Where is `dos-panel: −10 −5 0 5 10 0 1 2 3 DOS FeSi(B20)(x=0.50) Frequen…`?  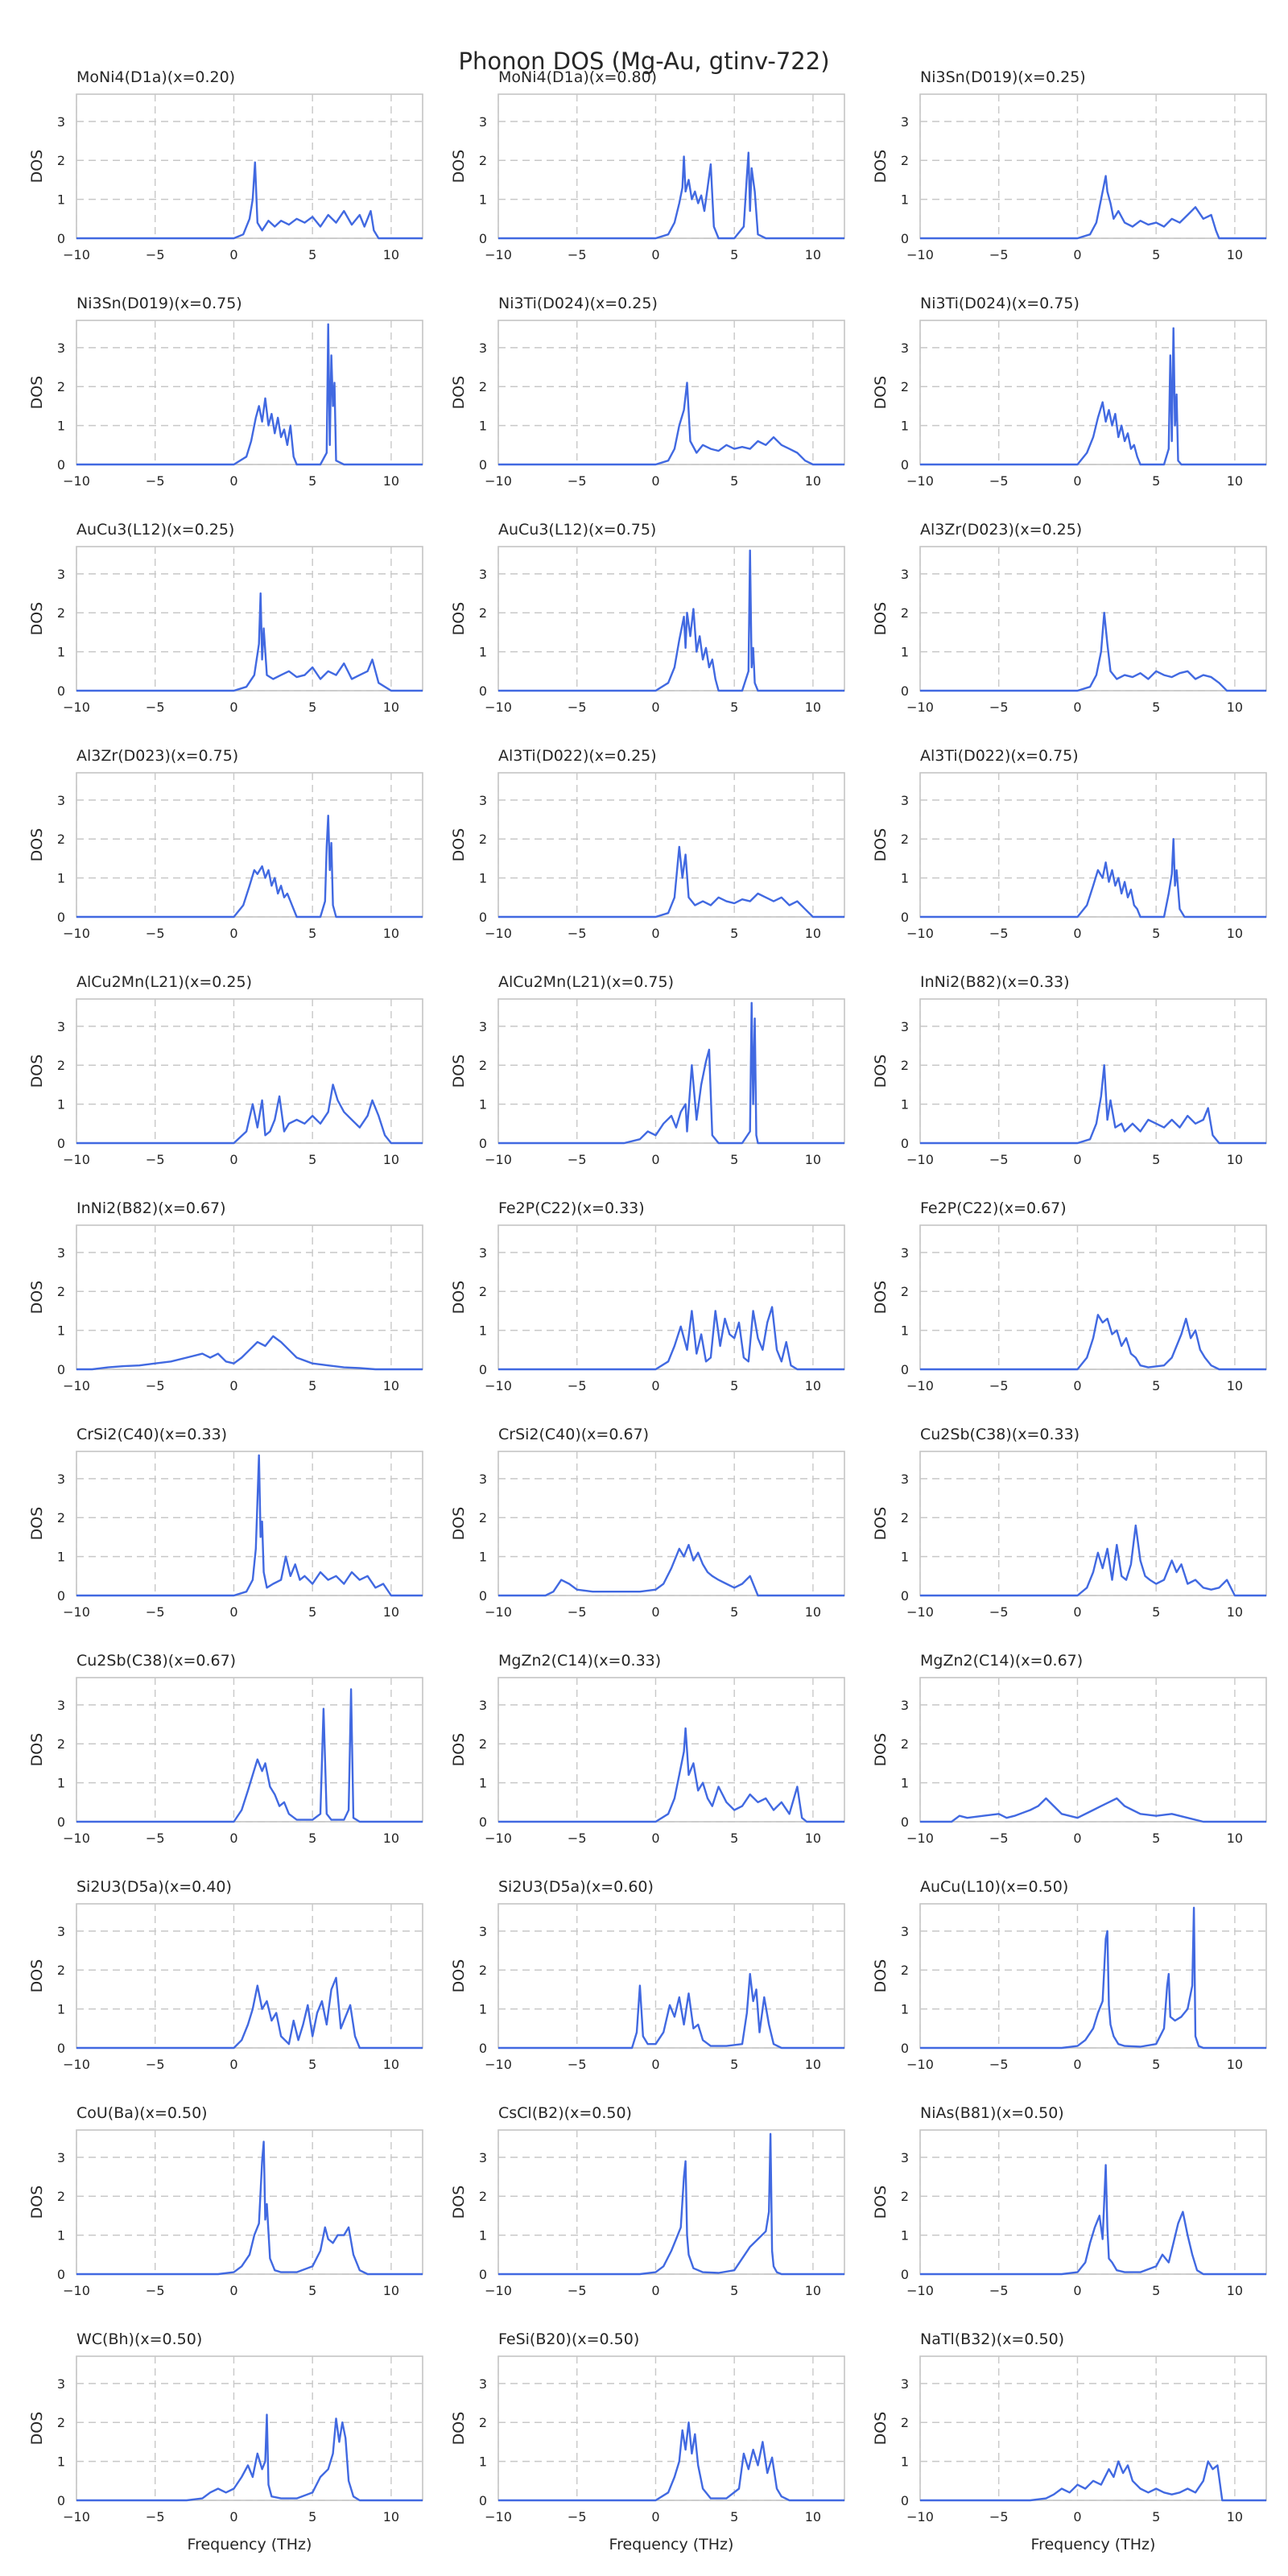
dos-panel: −10 −5 0 5 10 0 1 2 3 DOS FeSi(B20)(x=0.50) Frequen… is located at coordinates (647, 2441).